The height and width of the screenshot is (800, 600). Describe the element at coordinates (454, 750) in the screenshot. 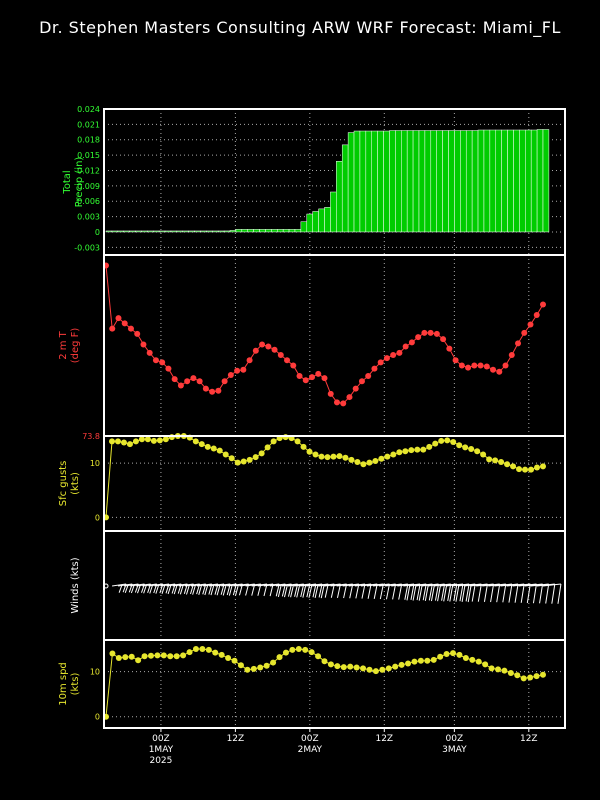

I see `x-tick-date: 3MAY` at that location.